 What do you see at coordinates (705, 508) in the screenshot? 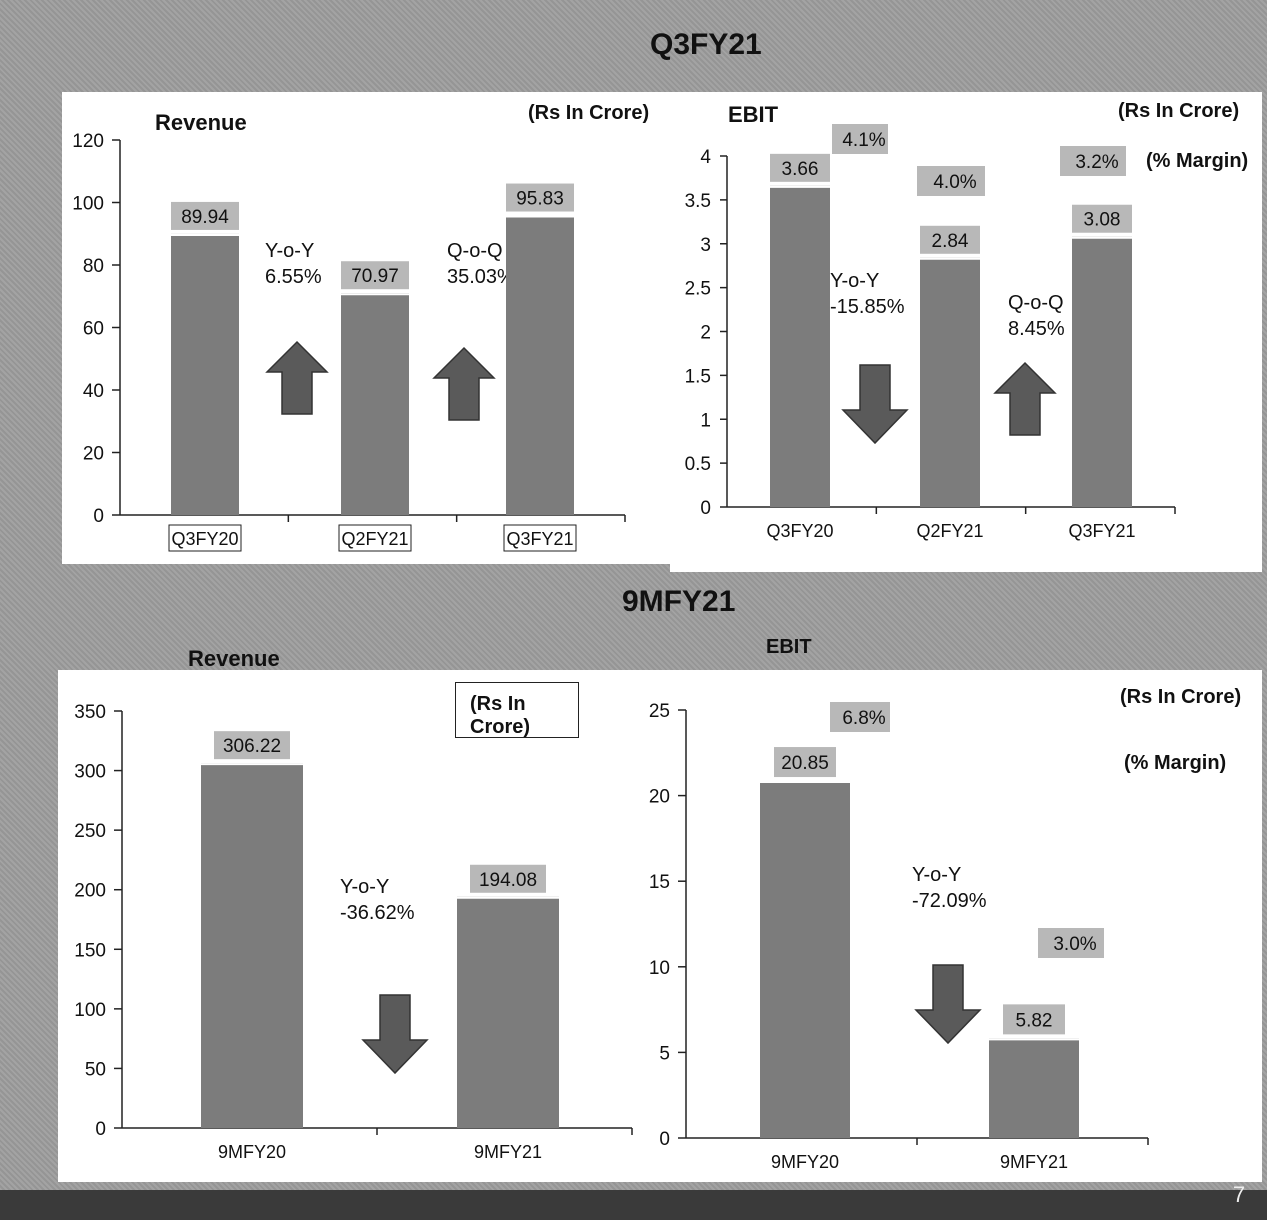
I see `q3-ebit-y-tick-label: 0` at bounding box center [705, 508].